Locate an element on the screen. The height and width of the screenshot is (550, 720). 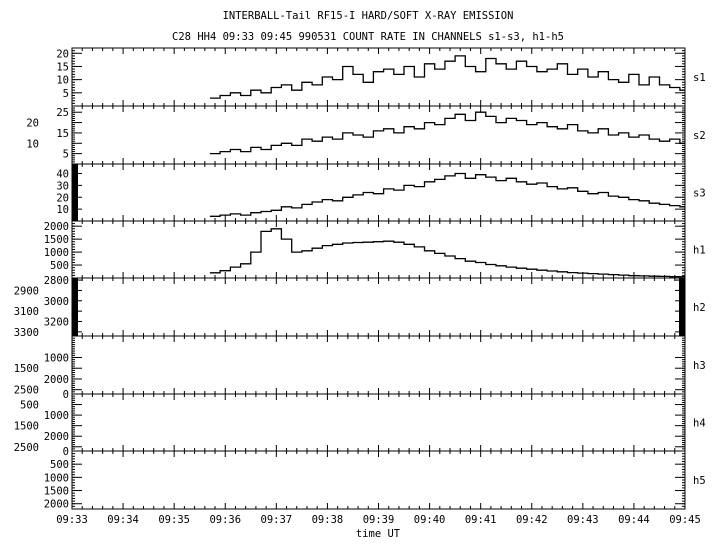
series-s3 is located at coordinates (447, 194).